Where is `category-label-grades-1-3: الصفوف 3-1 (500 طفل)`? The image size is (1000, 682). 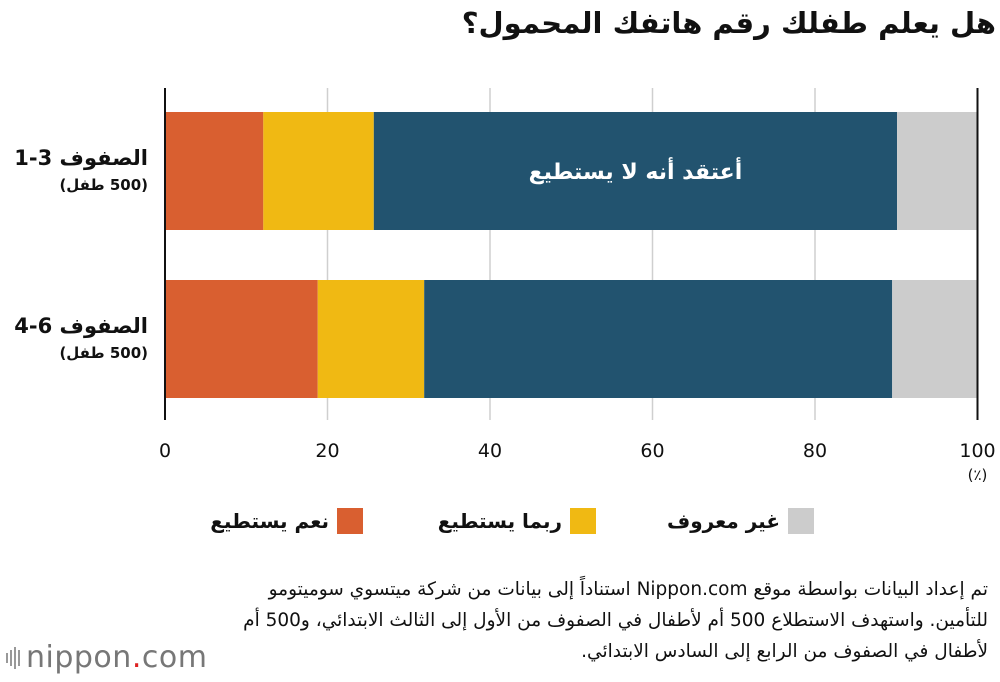
category-label-grades-1-3: الصفوف 3-1 (500 طفل) is located at coordinates (81, 170).